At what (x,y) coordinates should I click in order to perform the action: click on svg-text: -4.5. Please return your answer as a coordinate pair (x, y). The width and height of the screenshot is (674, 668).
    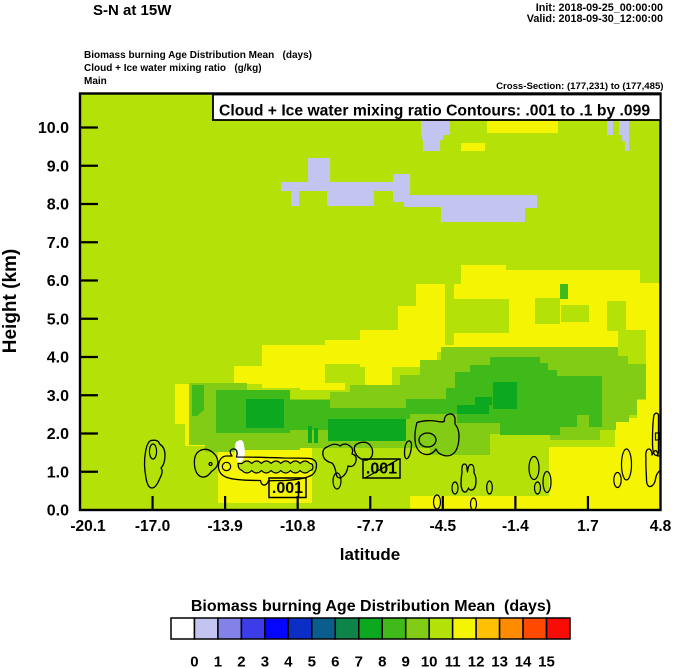
    Looking at the image, I should click on (442, 526).